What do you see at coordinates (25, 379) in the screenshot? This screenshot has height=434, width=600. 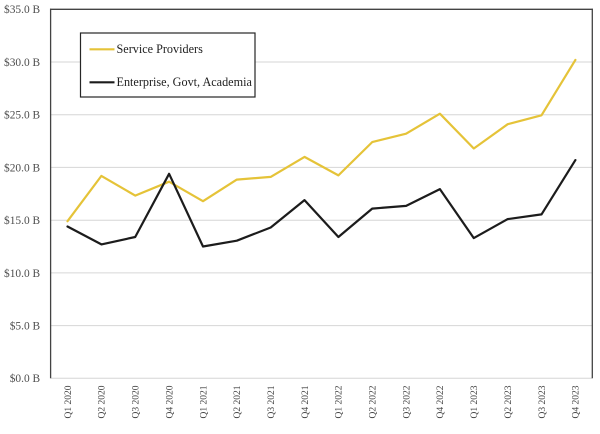 I see `svg-text: $0.0 B` at bounding box center [25, 379].